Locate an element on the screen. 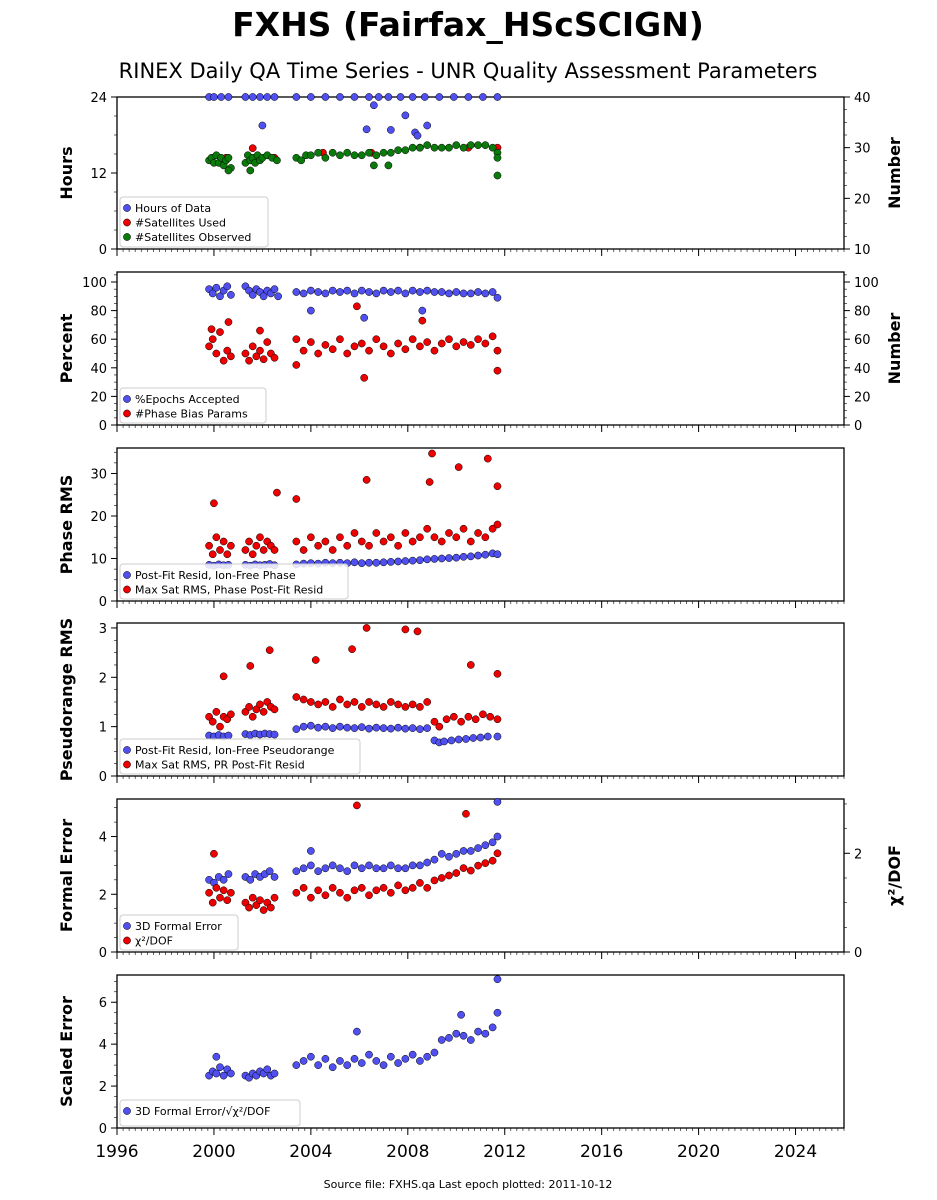  legend: %Epochs Accepted #Phase Bias Params is located at coordinates (193, 405).